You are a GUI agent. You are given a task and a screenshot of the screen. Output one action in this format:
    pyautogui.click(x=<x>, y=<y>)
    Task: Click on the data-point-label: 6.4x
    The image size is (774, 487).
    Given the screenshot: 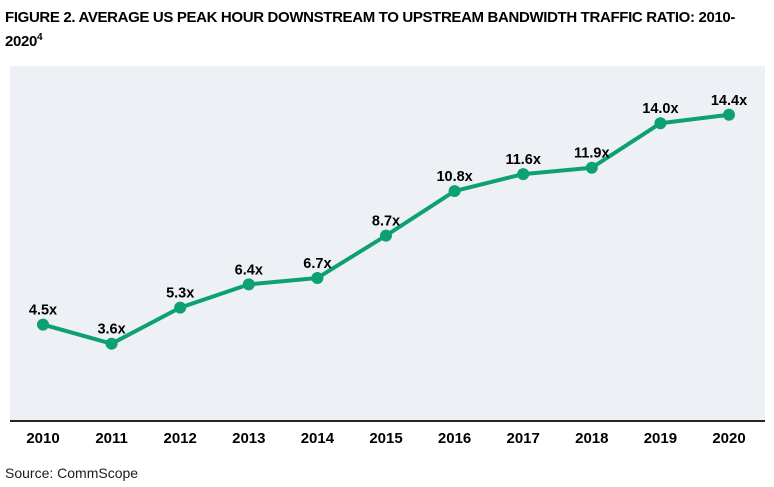 What is the action you would take?
    pyautogui.click(x=249, y=270)
    